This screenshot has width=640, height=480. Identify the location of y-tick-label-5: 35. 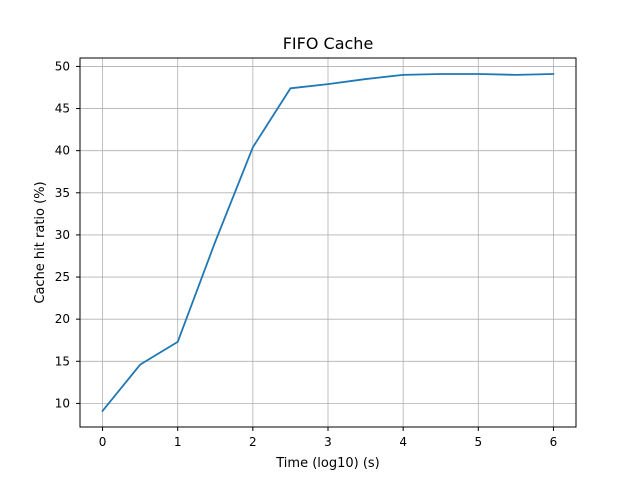
(62, 193).